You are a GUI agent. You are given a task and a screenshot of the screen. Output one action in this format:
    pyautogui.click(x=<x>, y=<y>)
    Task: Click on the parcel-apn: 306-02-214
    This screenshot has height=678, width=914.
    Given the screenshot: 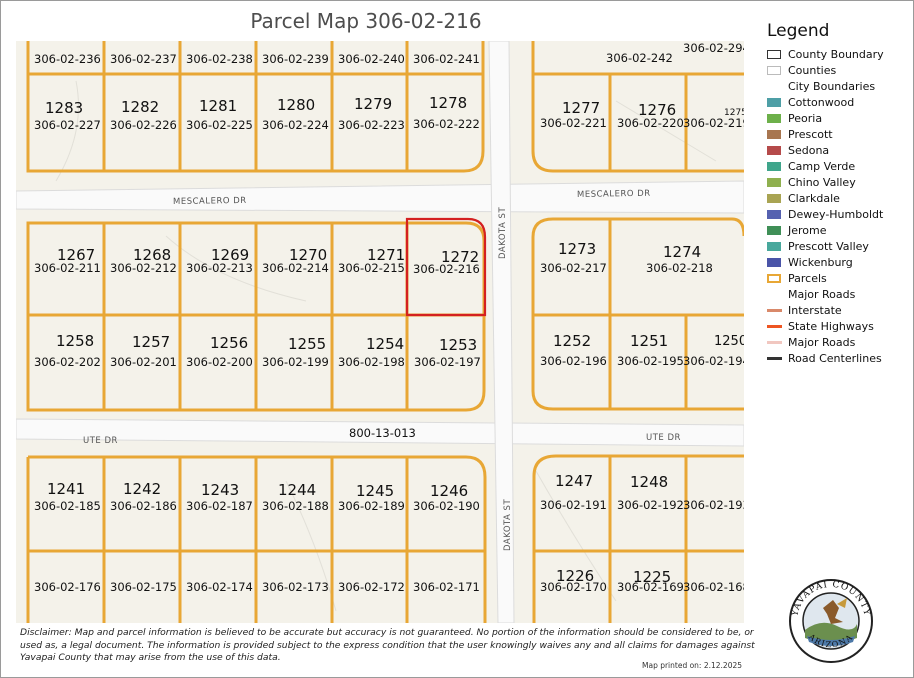 What is the action you would take?
    pyautogui.click(x=295, y=268)
    